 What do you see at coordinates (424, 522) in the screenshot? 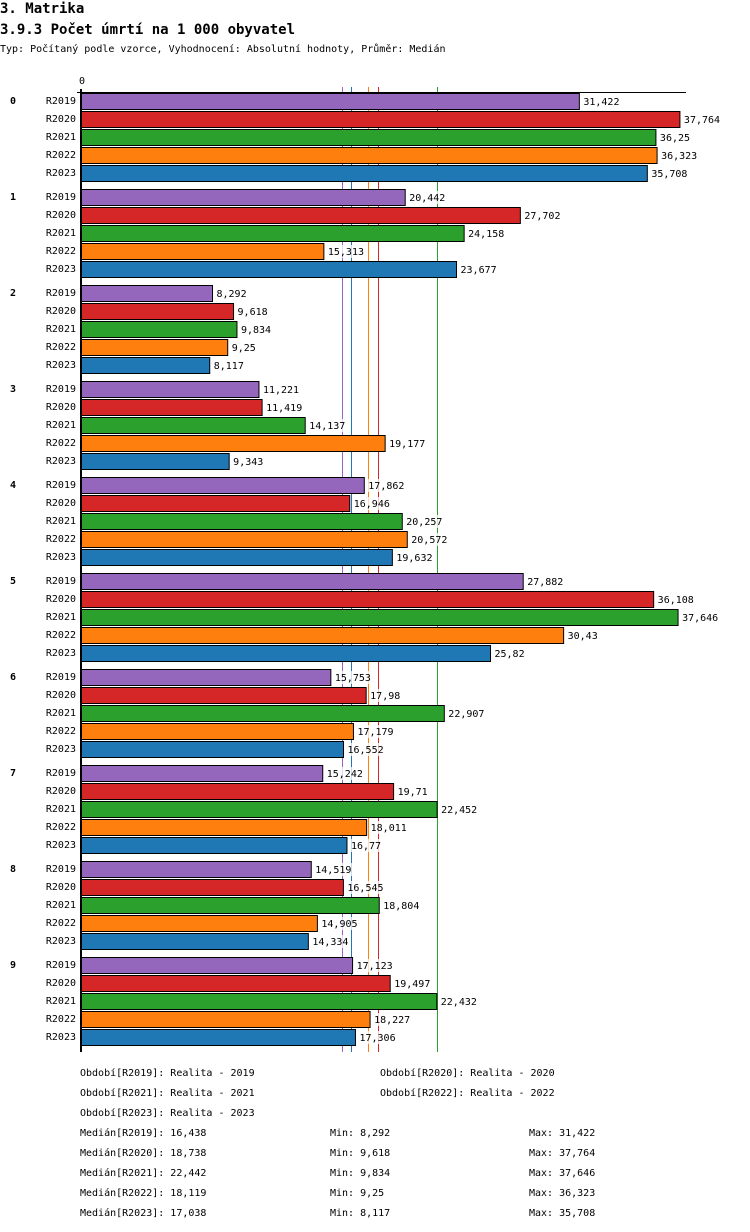
I see `value-label: 20,257` at bounding box center [424, 522].